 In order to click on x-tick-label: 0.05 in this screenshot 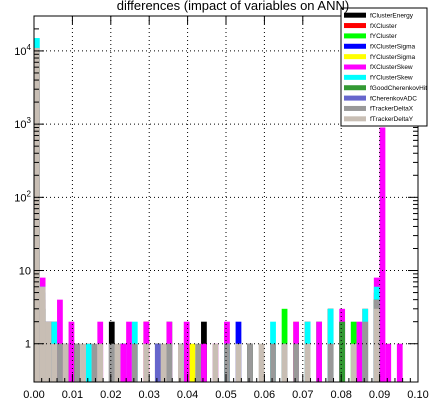, I will do `click(225, 395)`.